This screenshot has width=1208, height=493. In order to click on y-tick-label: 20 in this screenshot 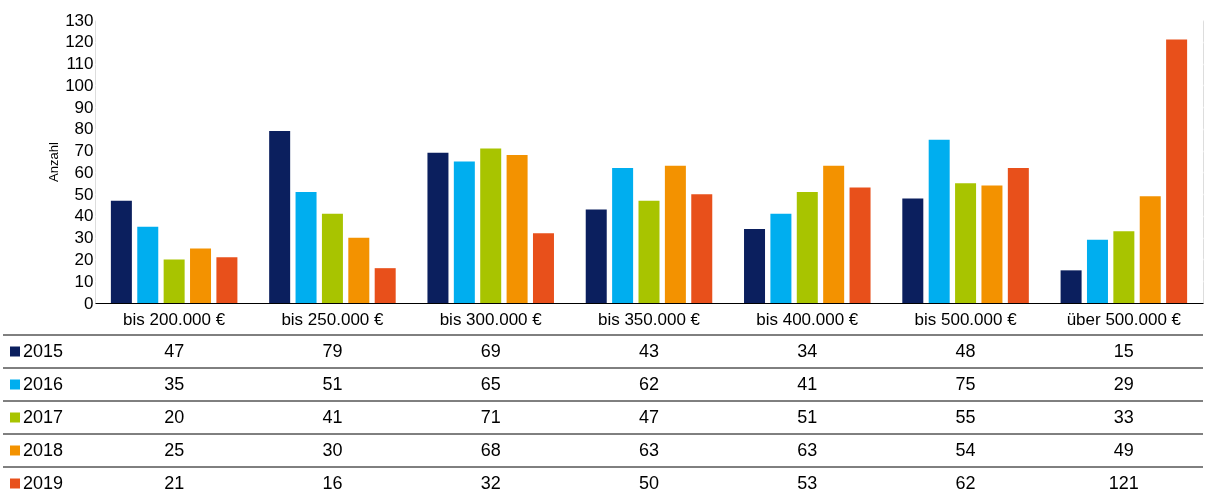, I will do `click(84, 259)`.